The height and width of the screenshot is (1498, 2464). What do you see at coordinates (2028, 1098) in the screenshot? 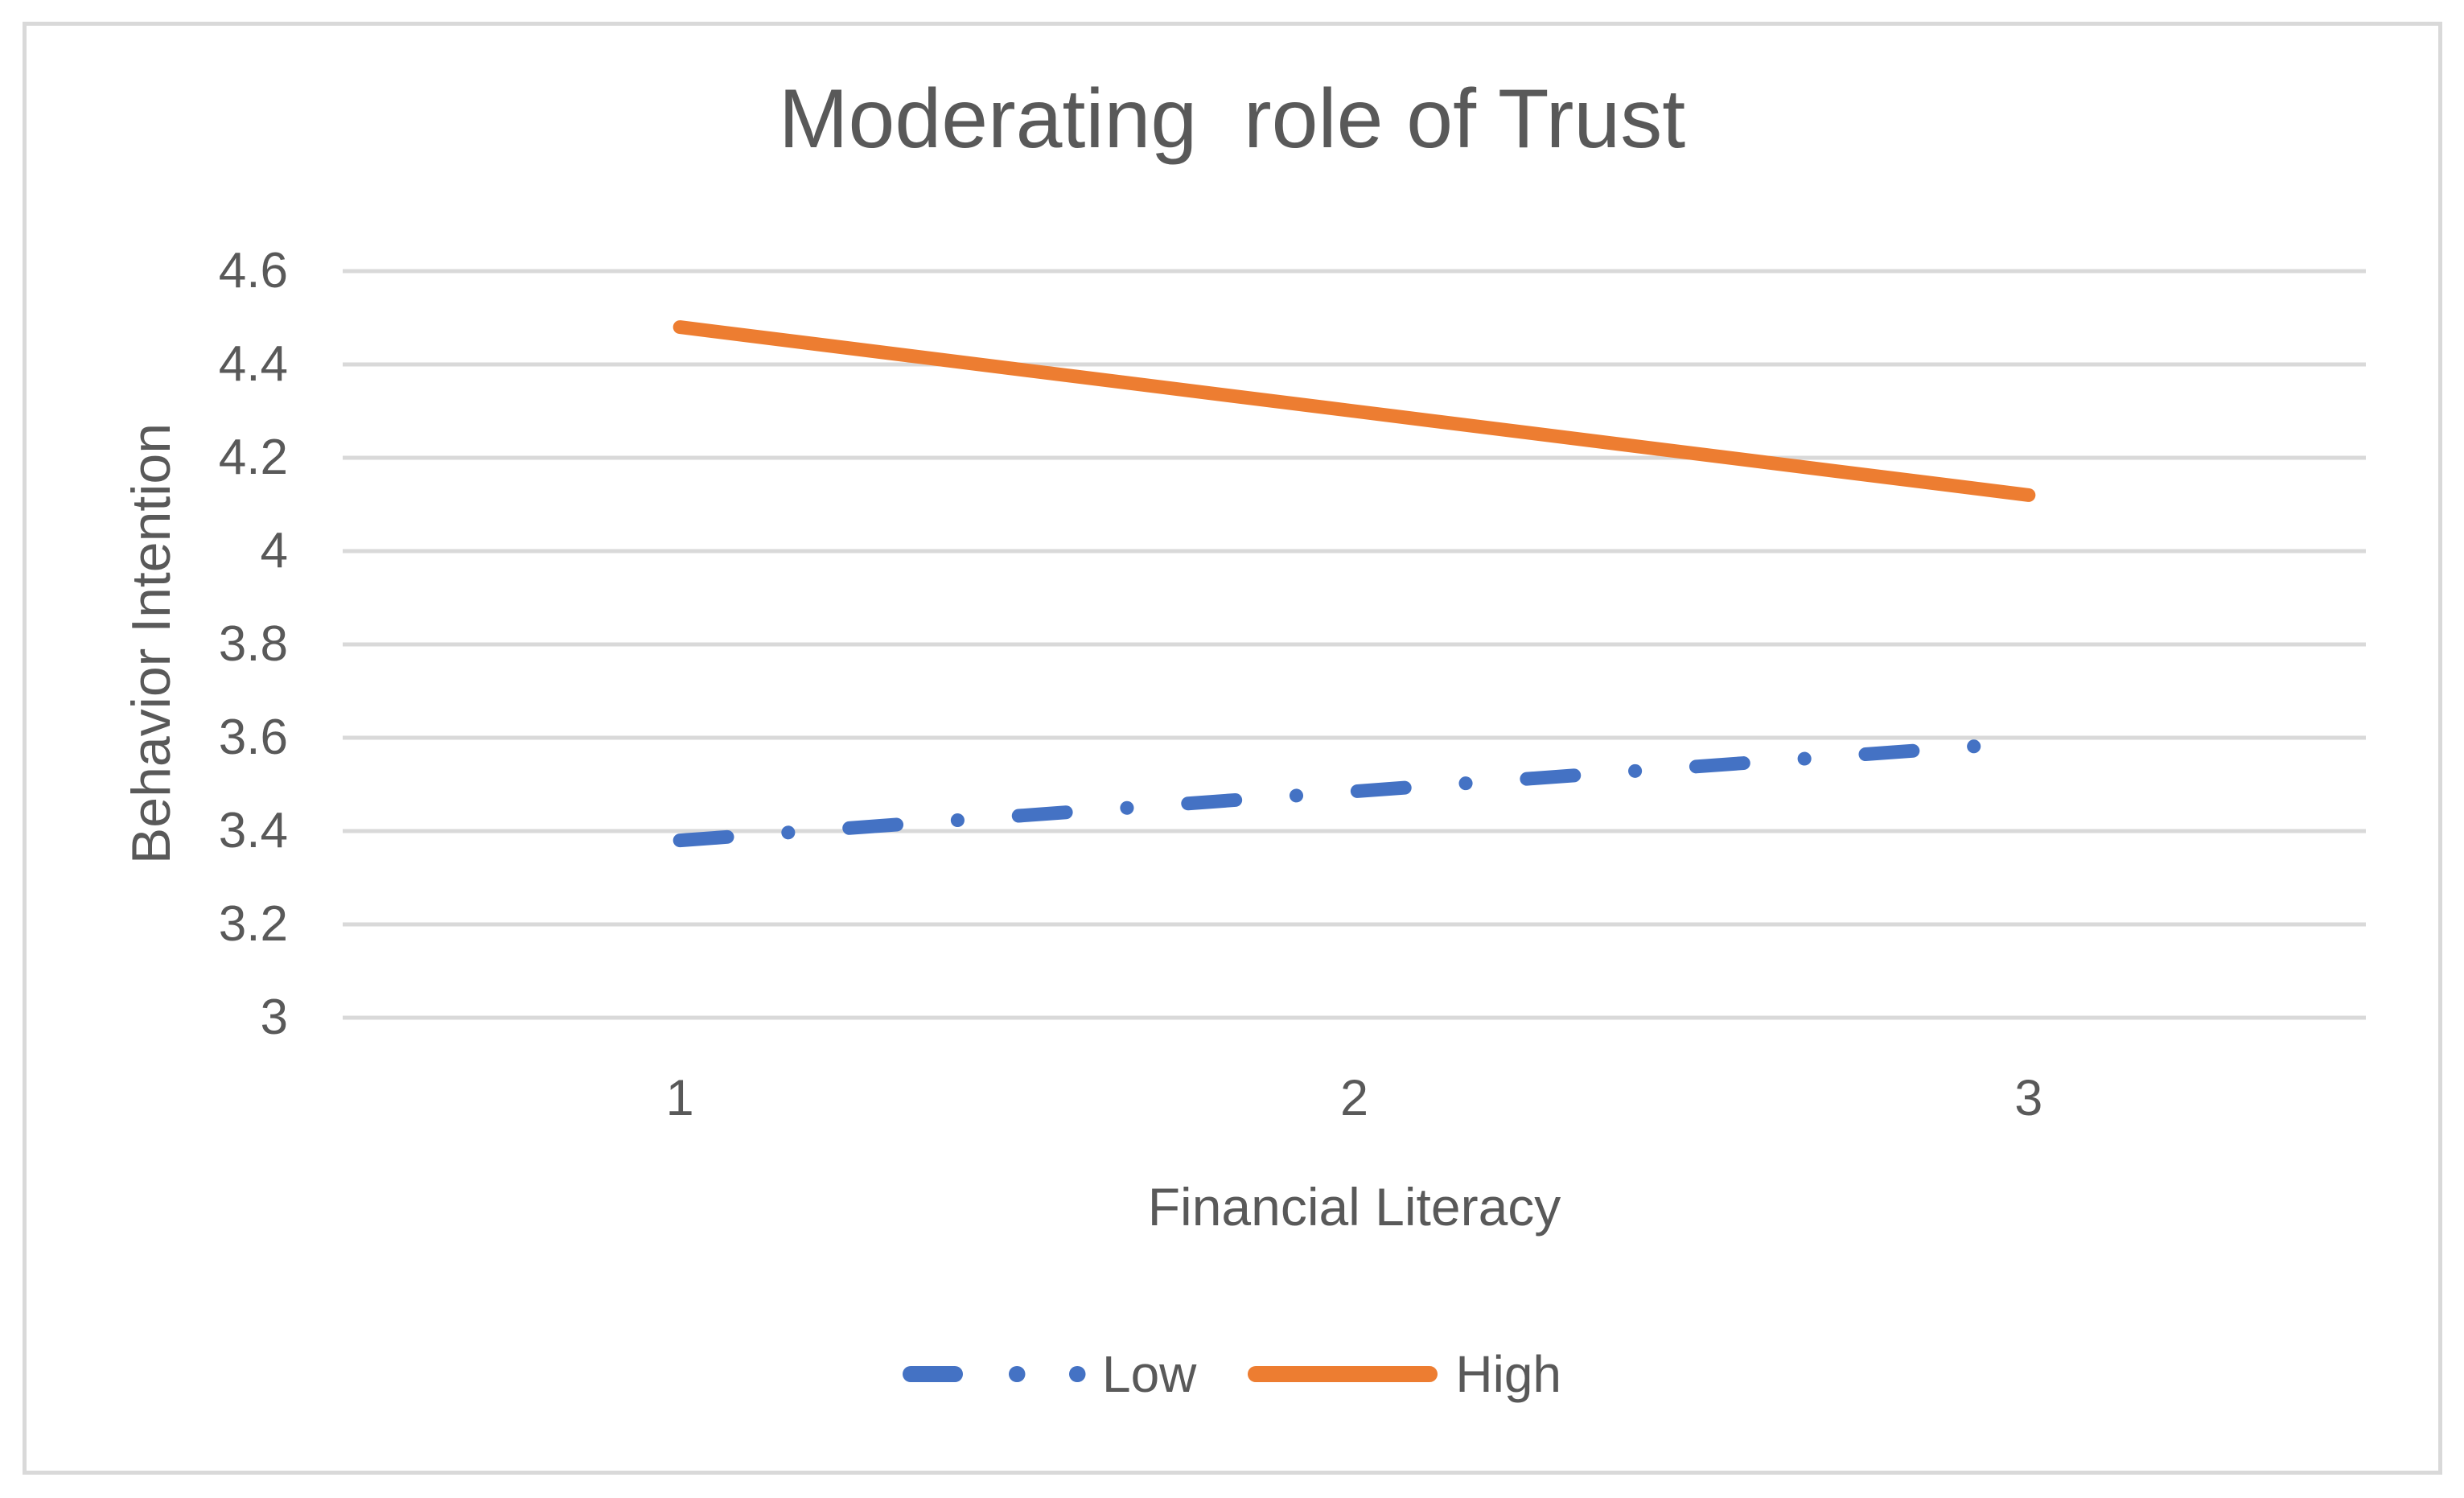
I see `x-tick-label-3: 3` at bounding box center [2028, 1098].